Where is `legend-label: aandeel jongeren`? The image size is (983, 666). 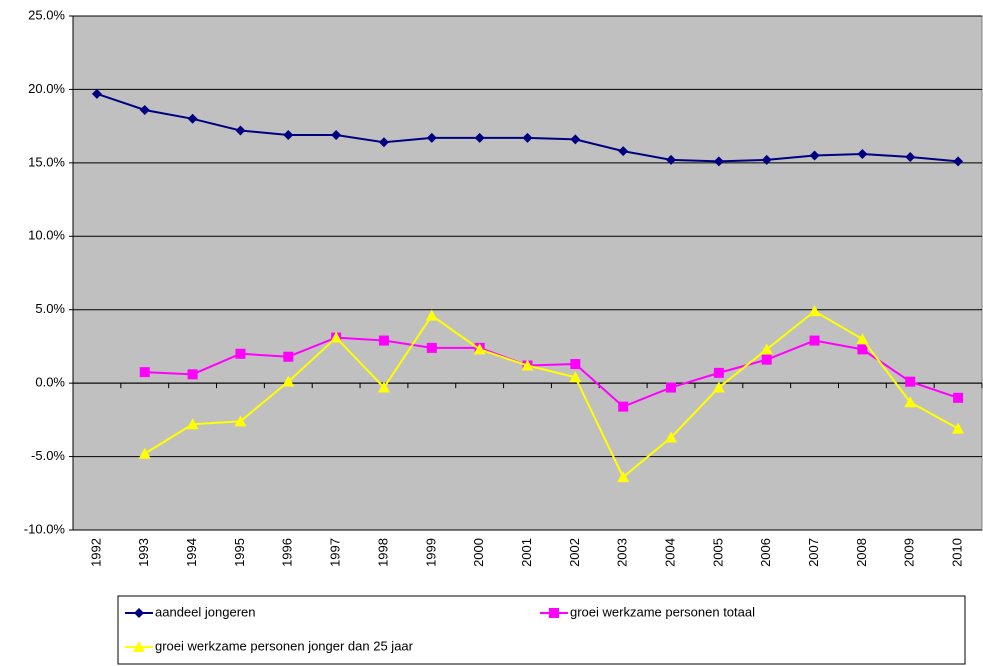
legend-label: aandeel jongeren is located at coordinates (205, 611).